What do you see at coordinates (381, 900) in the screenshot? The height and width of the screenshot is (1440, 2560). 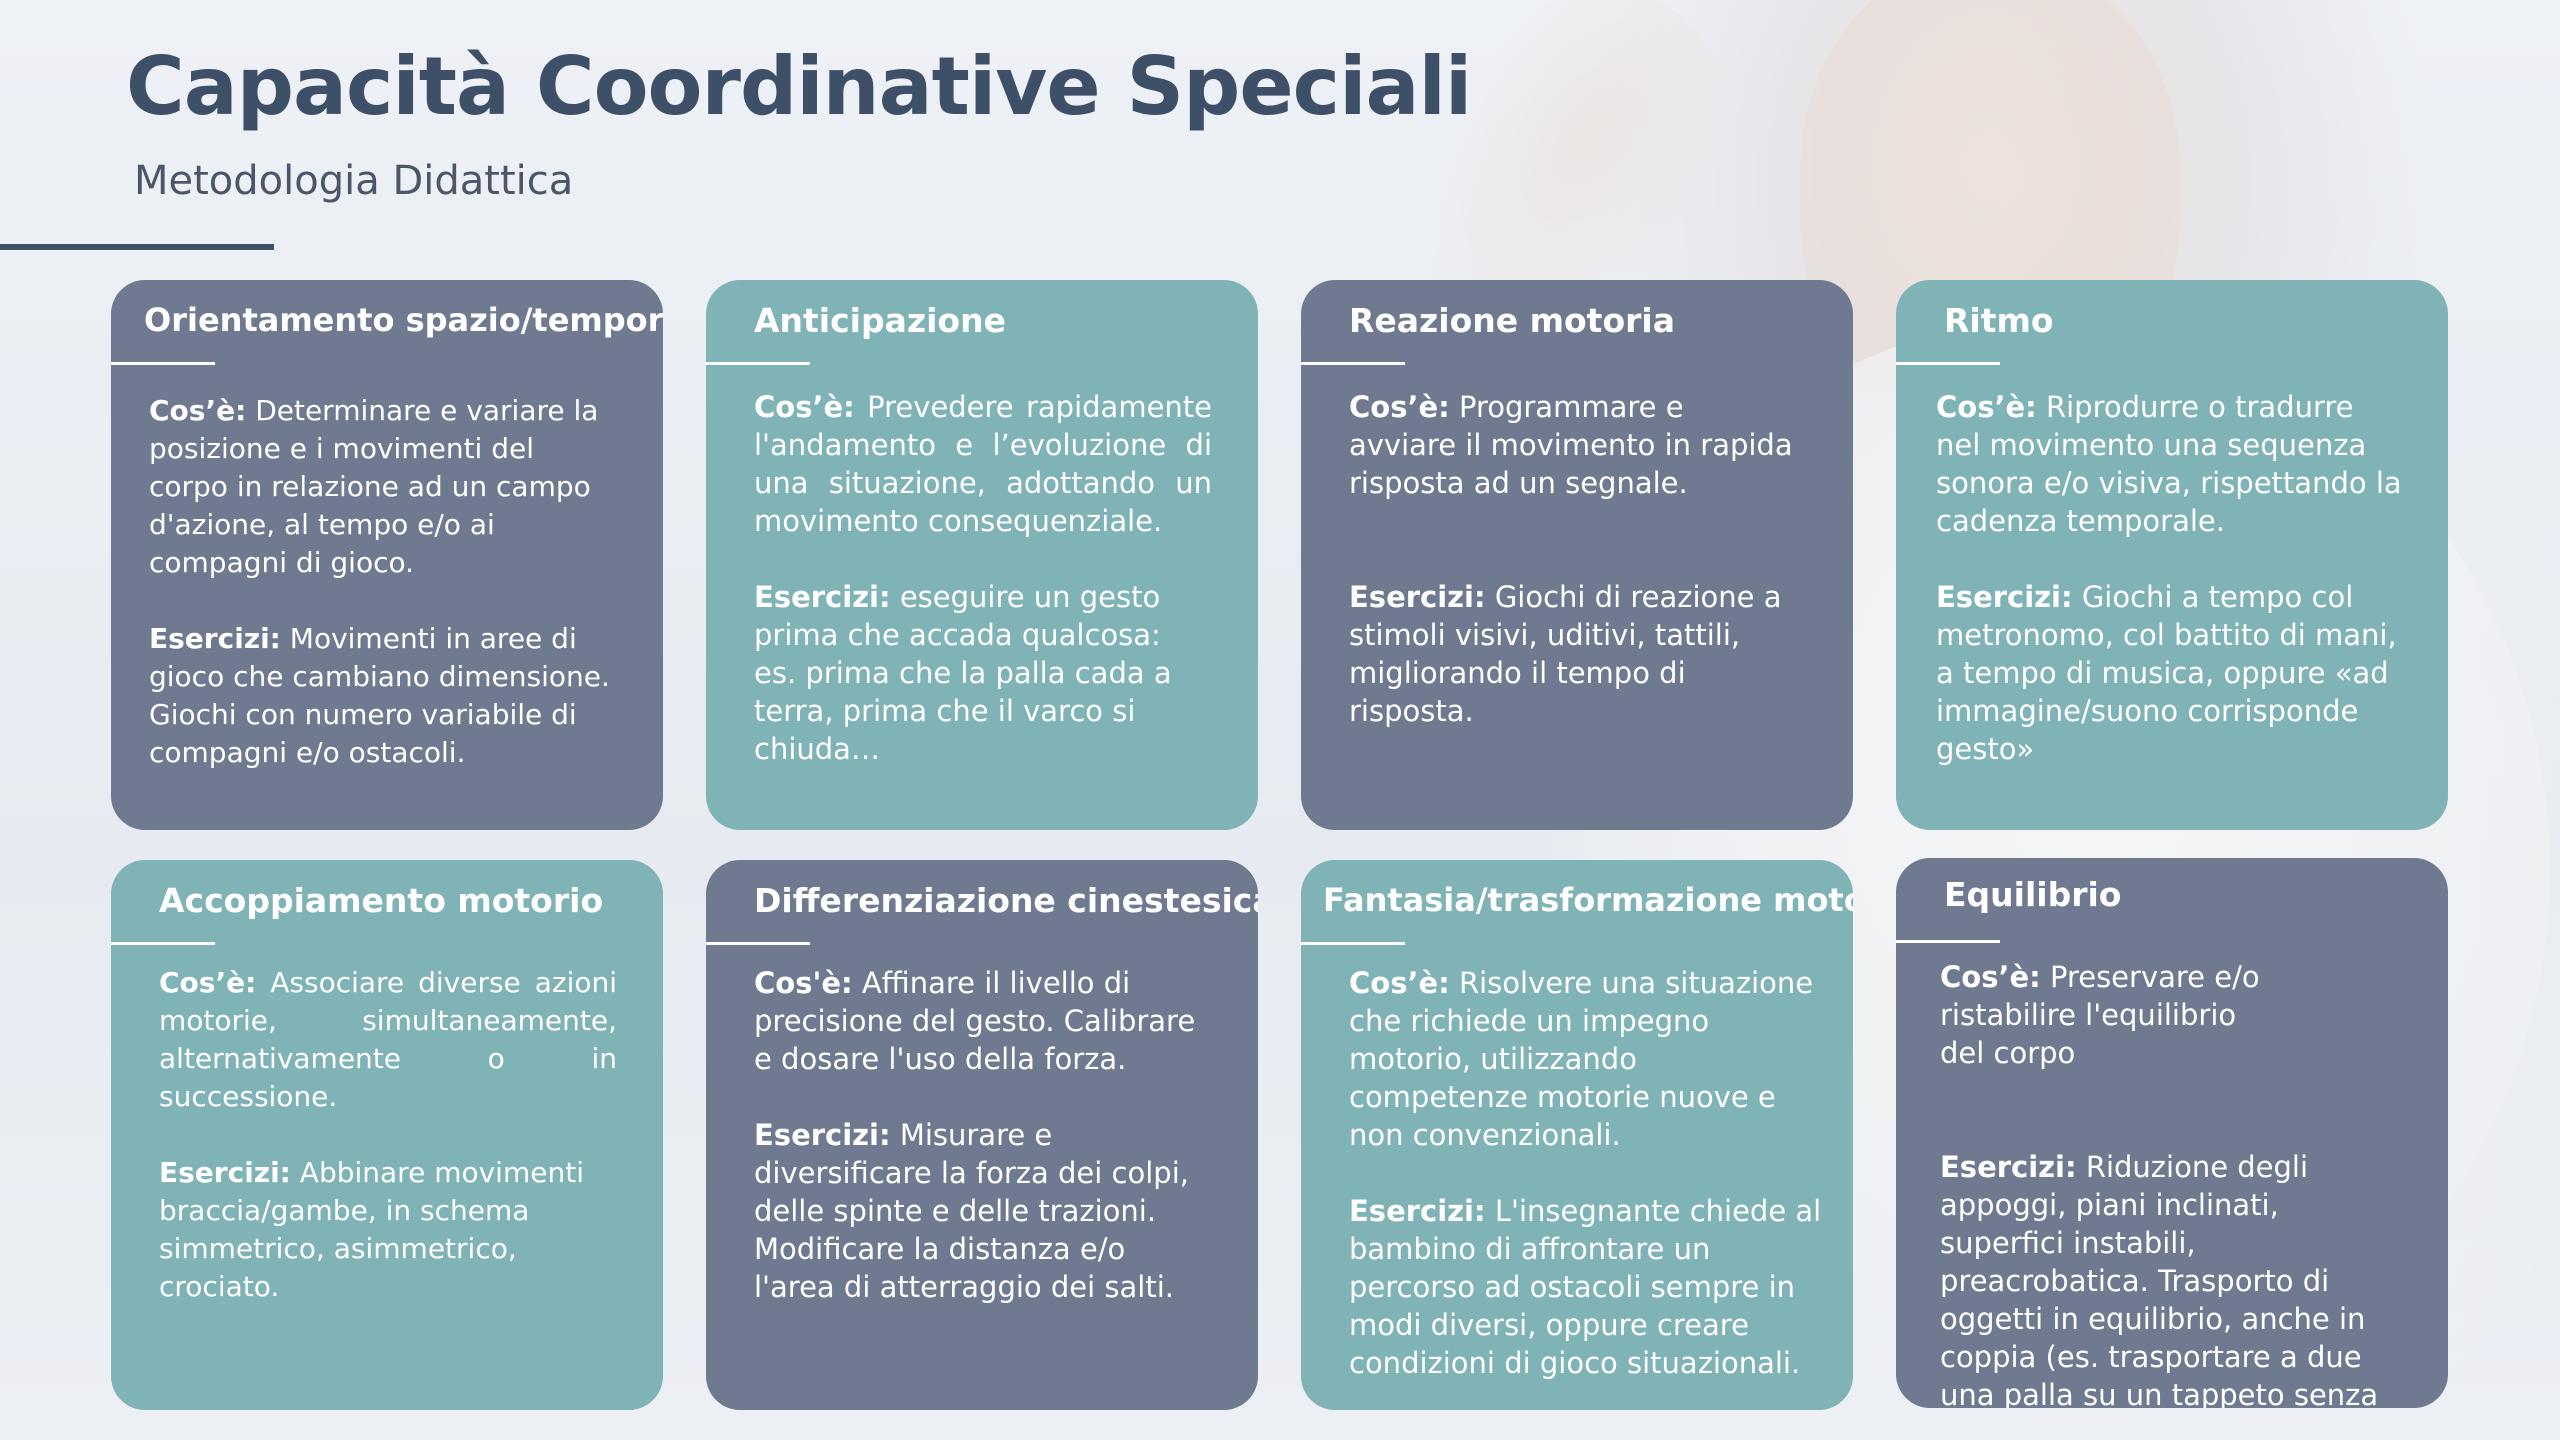 I see `card-title: Accoppiamento motorio` at bounding box center [381, 900].